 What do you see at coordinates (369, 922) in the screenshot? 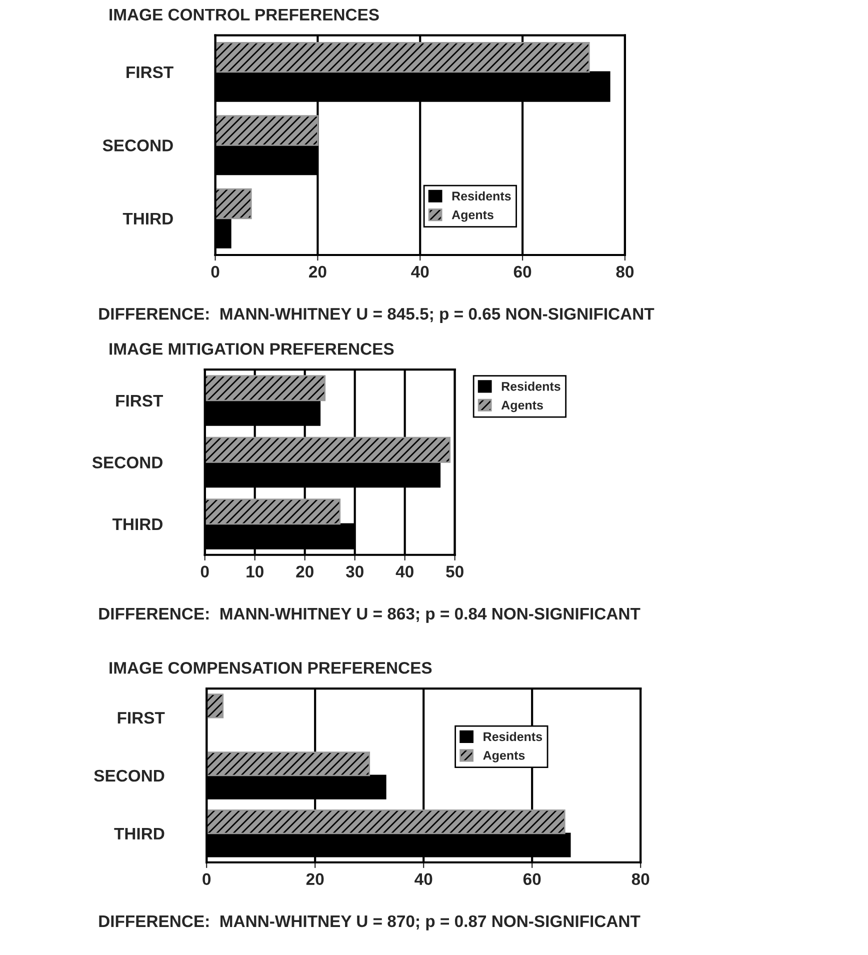
I see `text: DIFFERENCE: MANN-WHITNEY U = 870; p = 0.87 NON-SIGNIFICANT` at bounding box center [369, 922].